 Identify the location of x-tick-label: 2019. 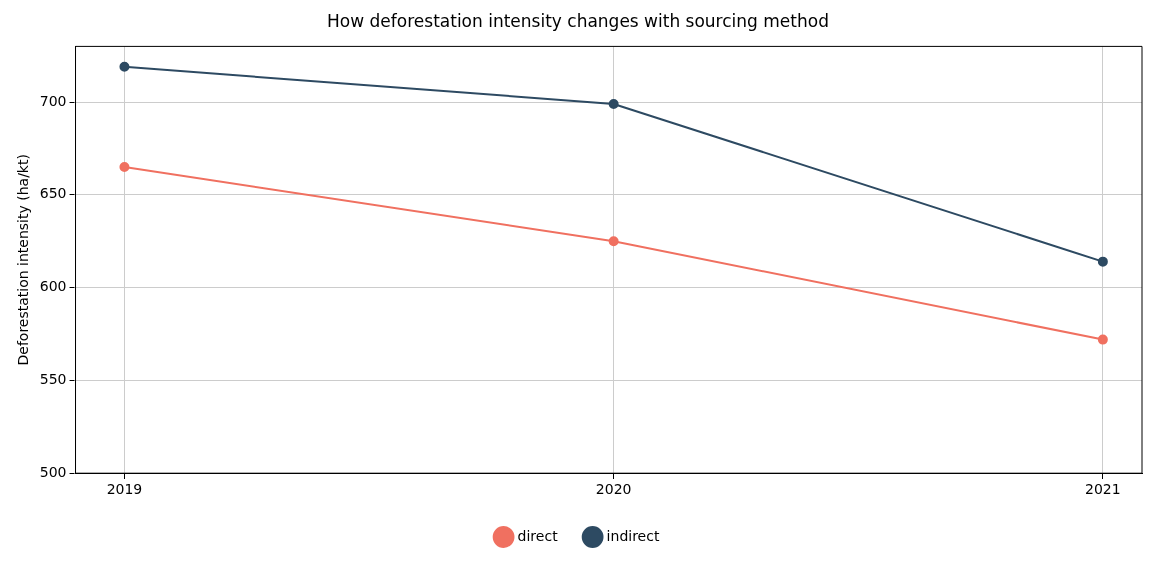
(124, 489).